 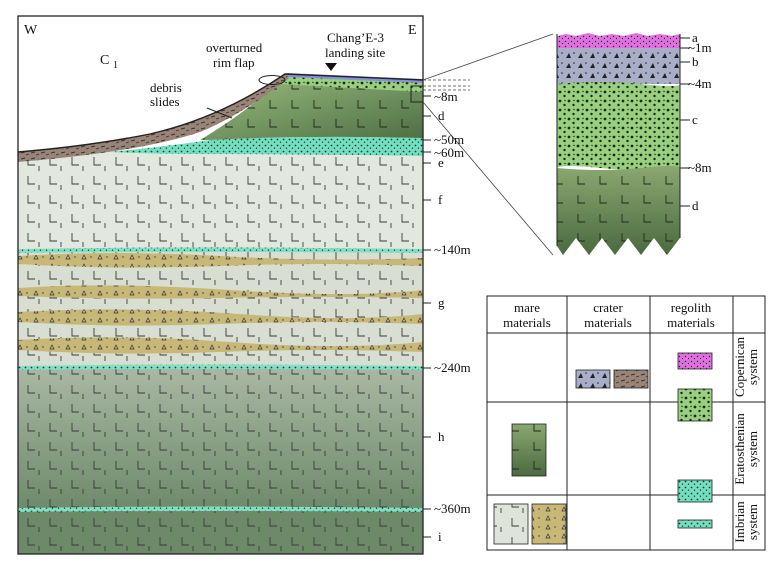 What do you see at coordinates (700, 167) in the screenshot?
I see `inset-depth-8m: ~8m` at bounding box center [700, 167].